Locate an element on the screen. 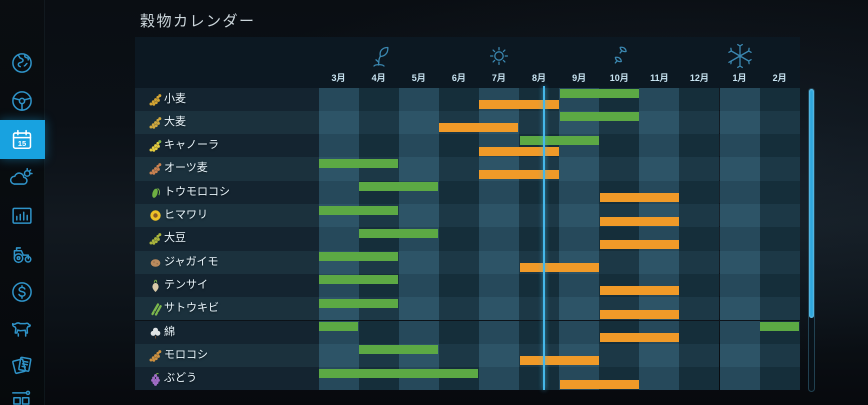 The width and height of the screenshot is (868, 405). sidebar-item-production is located at coordinates (22, 393).